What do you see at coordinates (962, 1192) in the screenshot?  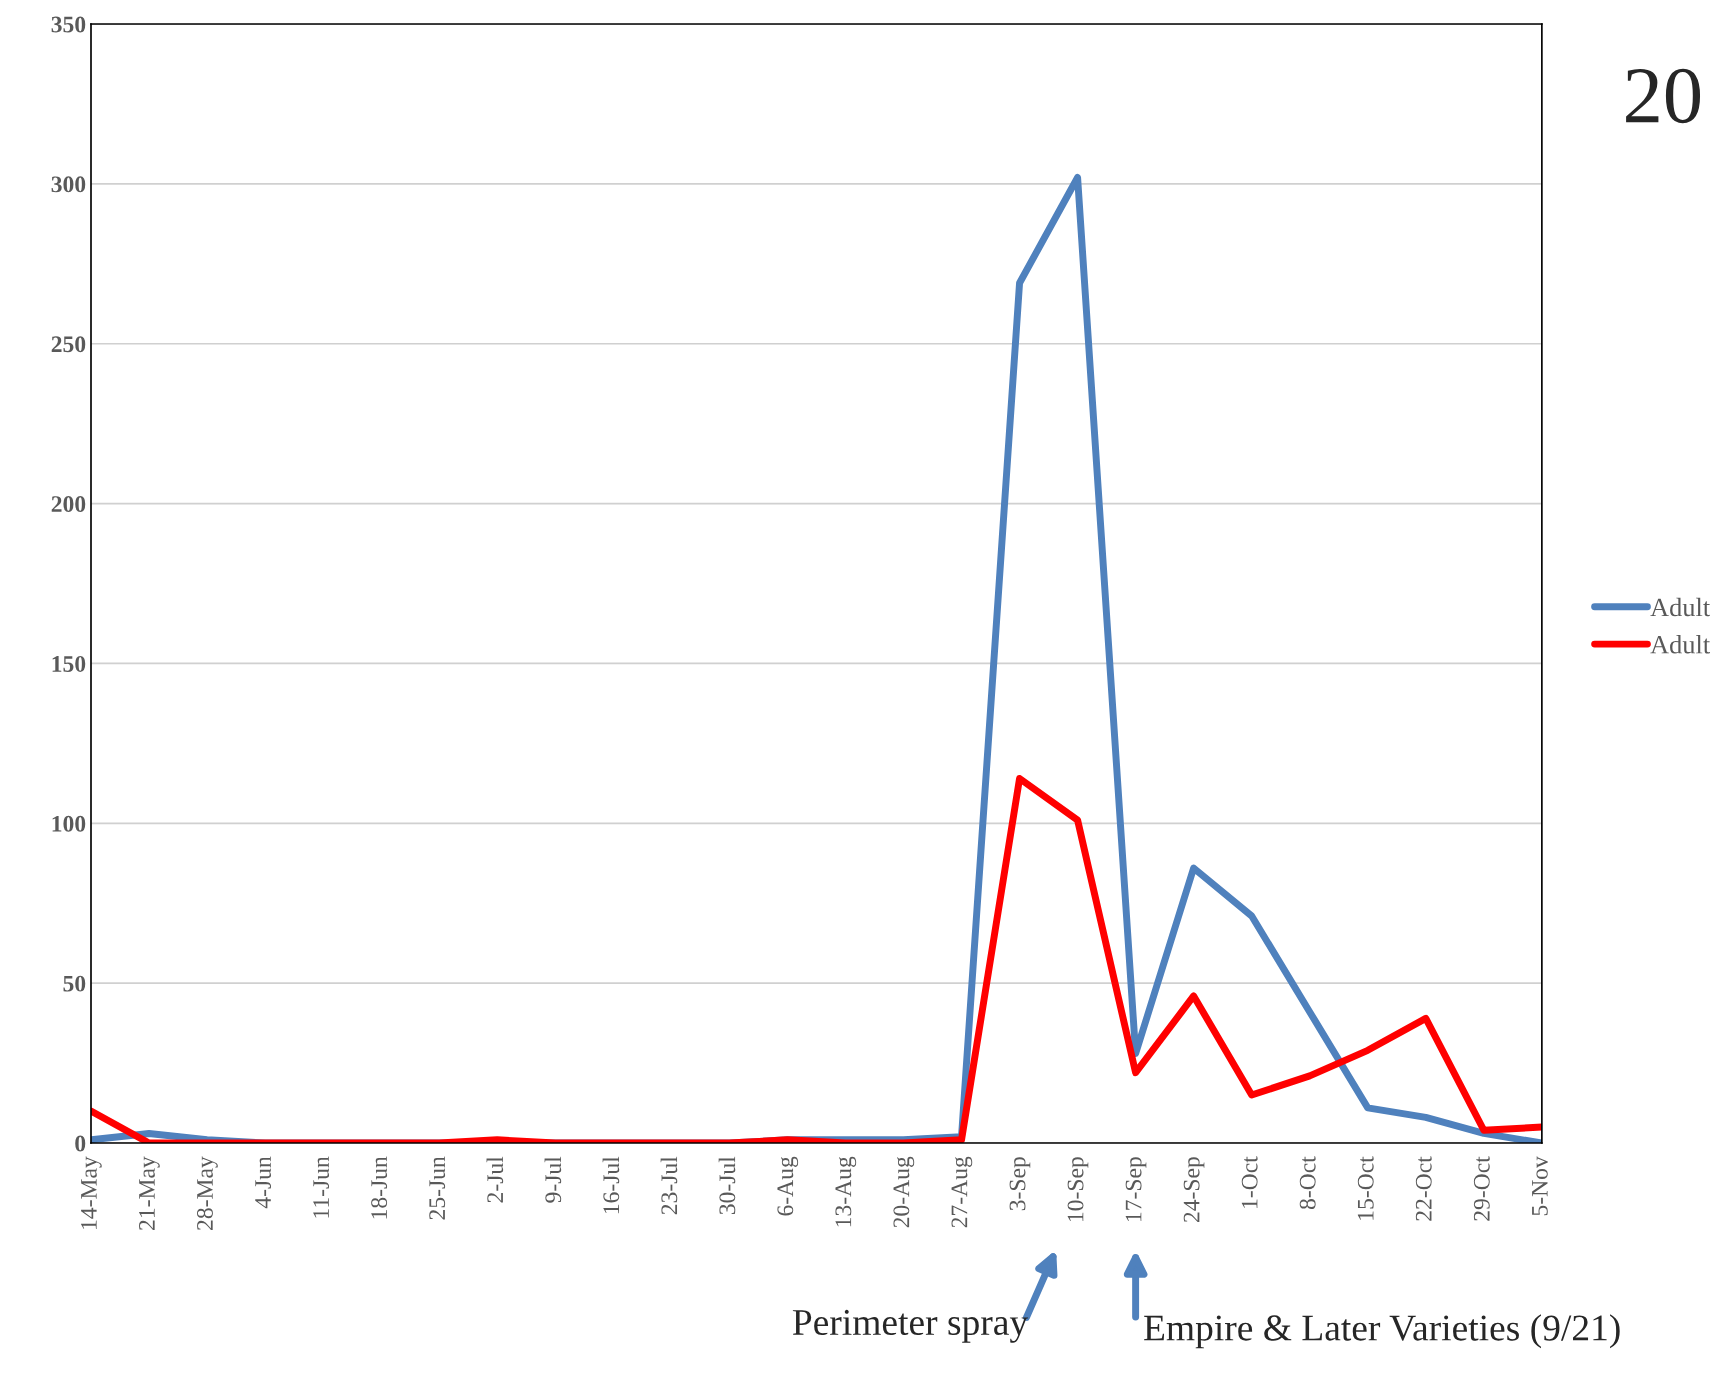 I see `x-tick-label: 27-Aug` at bounding box center [962, 1192].